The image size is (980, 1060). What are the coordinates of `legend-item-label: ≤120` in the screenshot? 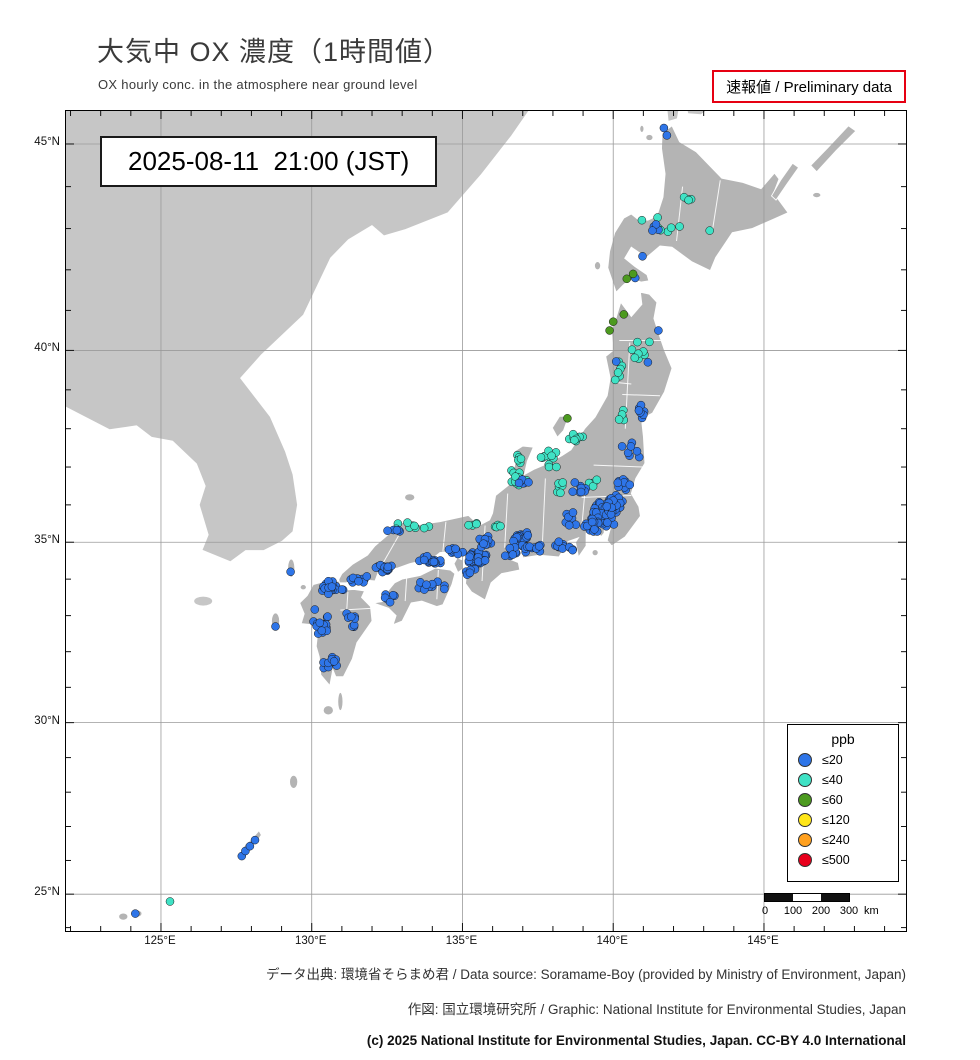 It's located at (836, 820).